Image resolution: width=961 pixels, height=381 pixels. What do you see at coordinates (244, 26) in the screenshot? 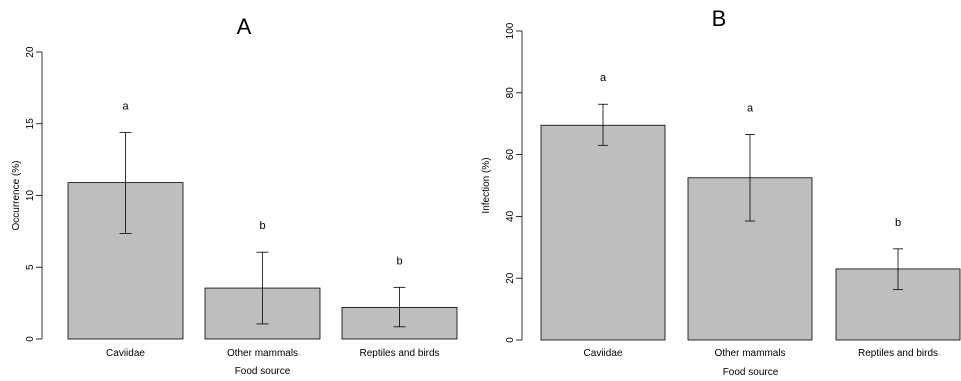
I see `panel-a-title: A` at bounding box center [244, 26].